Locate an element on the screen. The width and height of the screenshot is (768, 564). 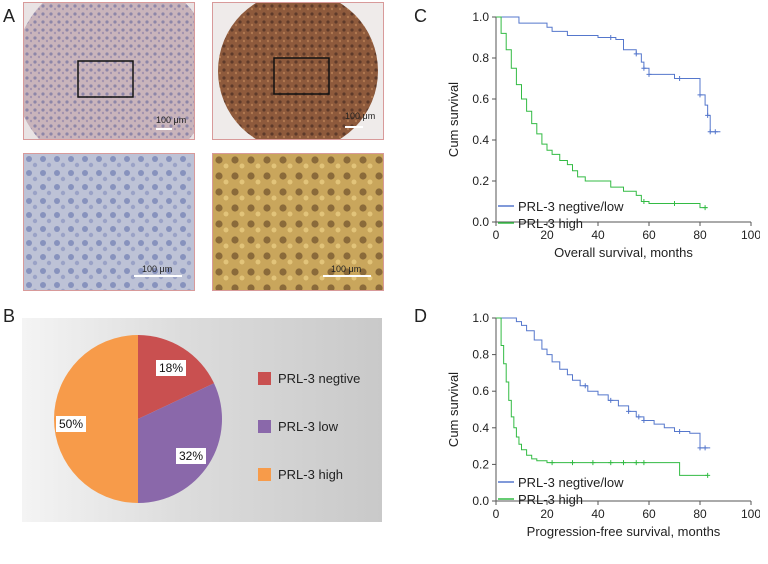
panel-label-c: C is located at coordinates (420, 16).